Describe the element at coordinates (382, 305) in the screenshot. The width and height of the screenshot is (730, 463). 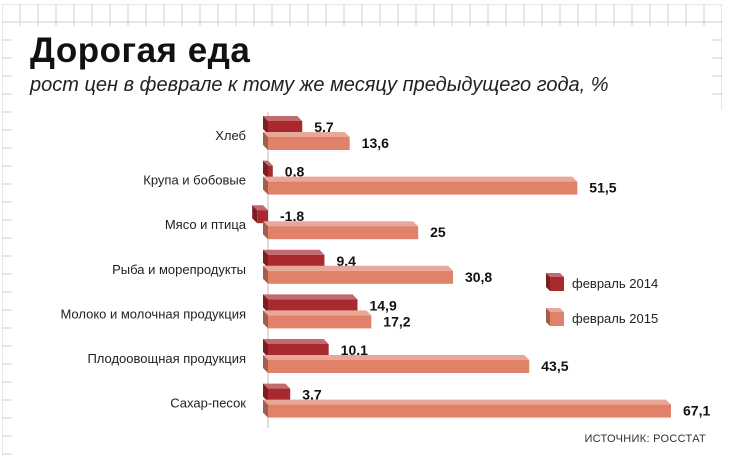
I see `value-label: 14,9` at that location.